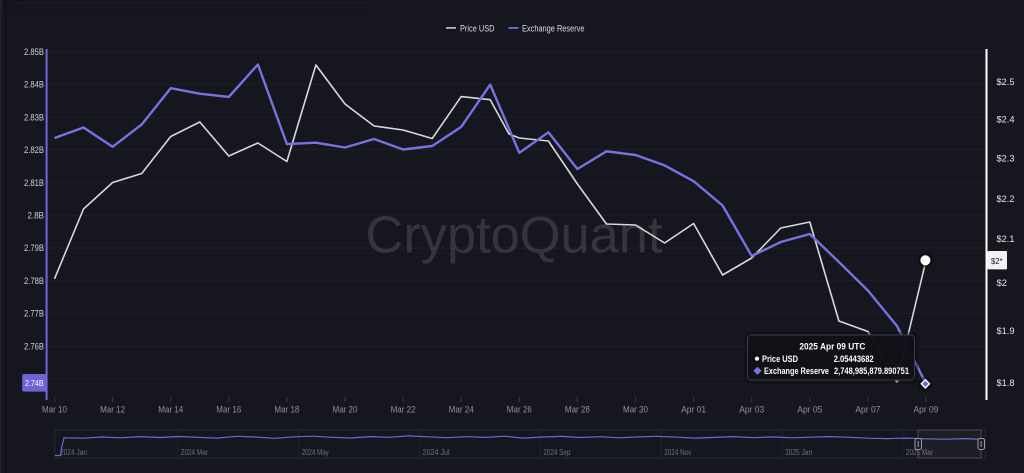  What do you see at coordinates (1006, 199) in the screenshot?
I see `svg-text: $2.2` at bounding box center [1006, 199].